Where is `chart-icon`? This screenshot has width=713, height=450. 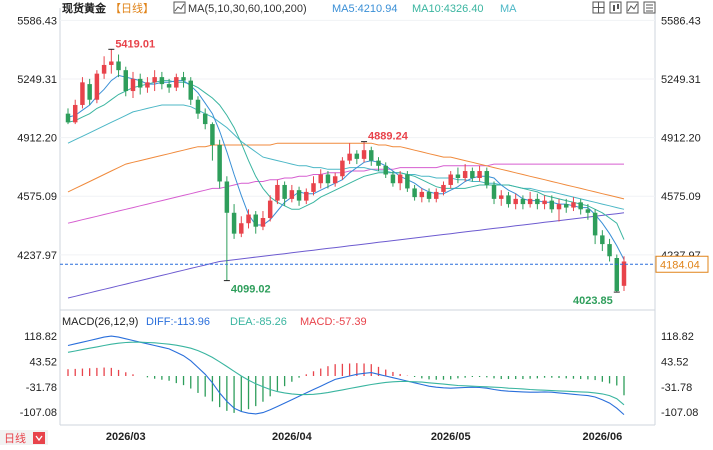
chart-icon is located at coordinates (632, 7).